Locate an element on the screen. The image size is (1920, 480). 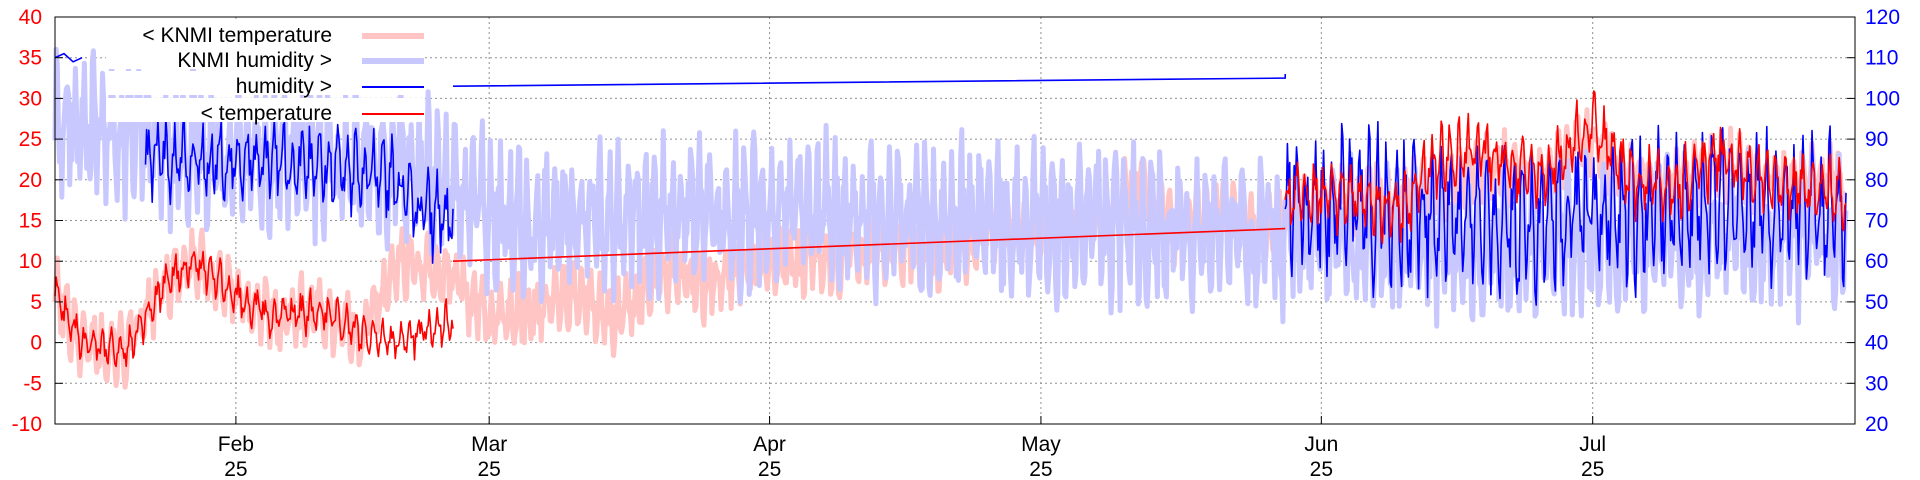
legend-label: < KNMI temperature is located at coordinates (237, 35).